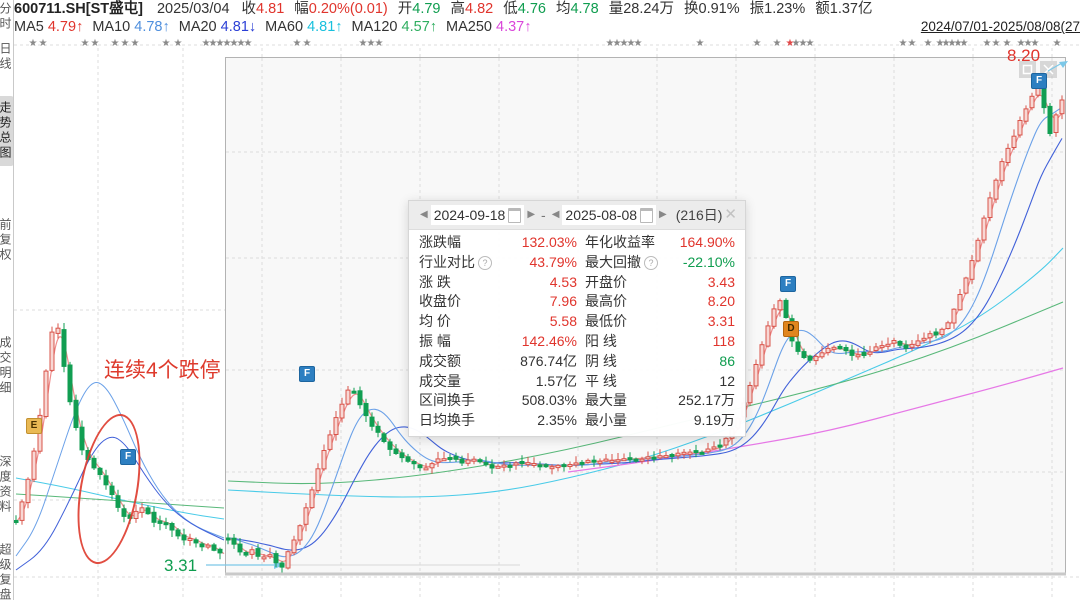  I want to click on ma-item-ma20: MA20 4.81↓, so click(217, 27).